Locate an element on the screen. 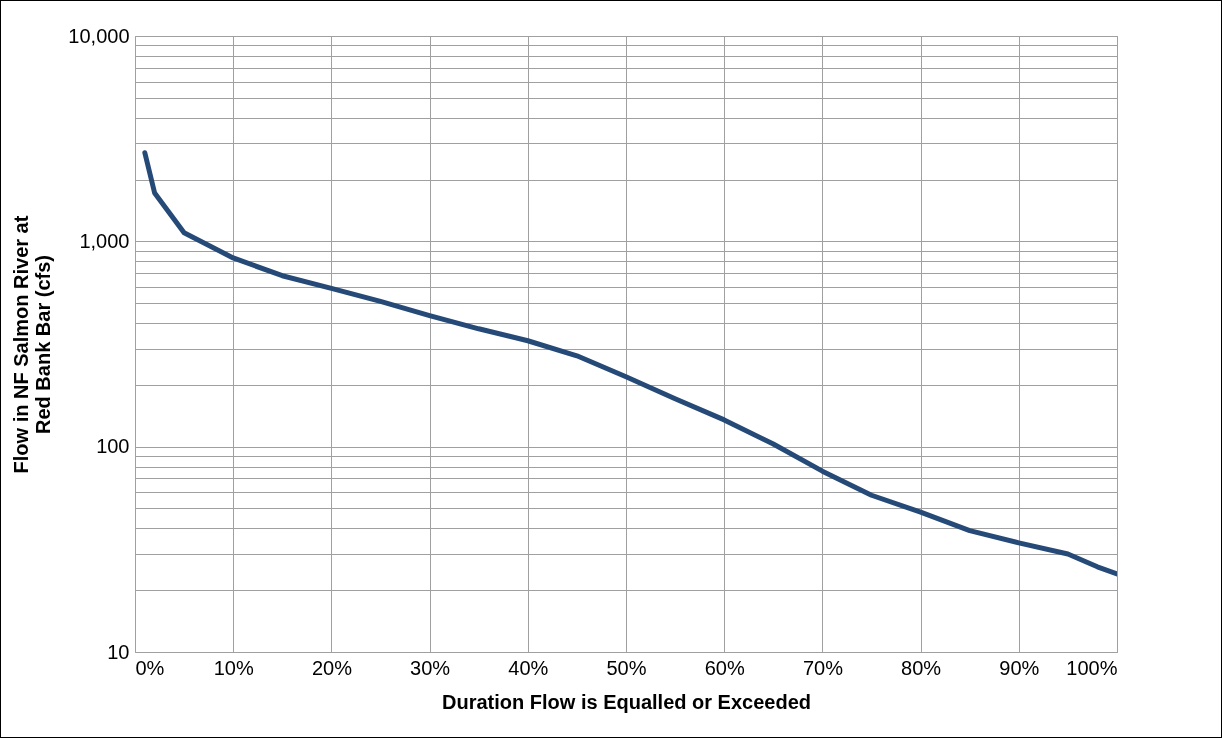 The image size is (1222, 738). y-tick-label: 10 is located at coordinates (118, 651).